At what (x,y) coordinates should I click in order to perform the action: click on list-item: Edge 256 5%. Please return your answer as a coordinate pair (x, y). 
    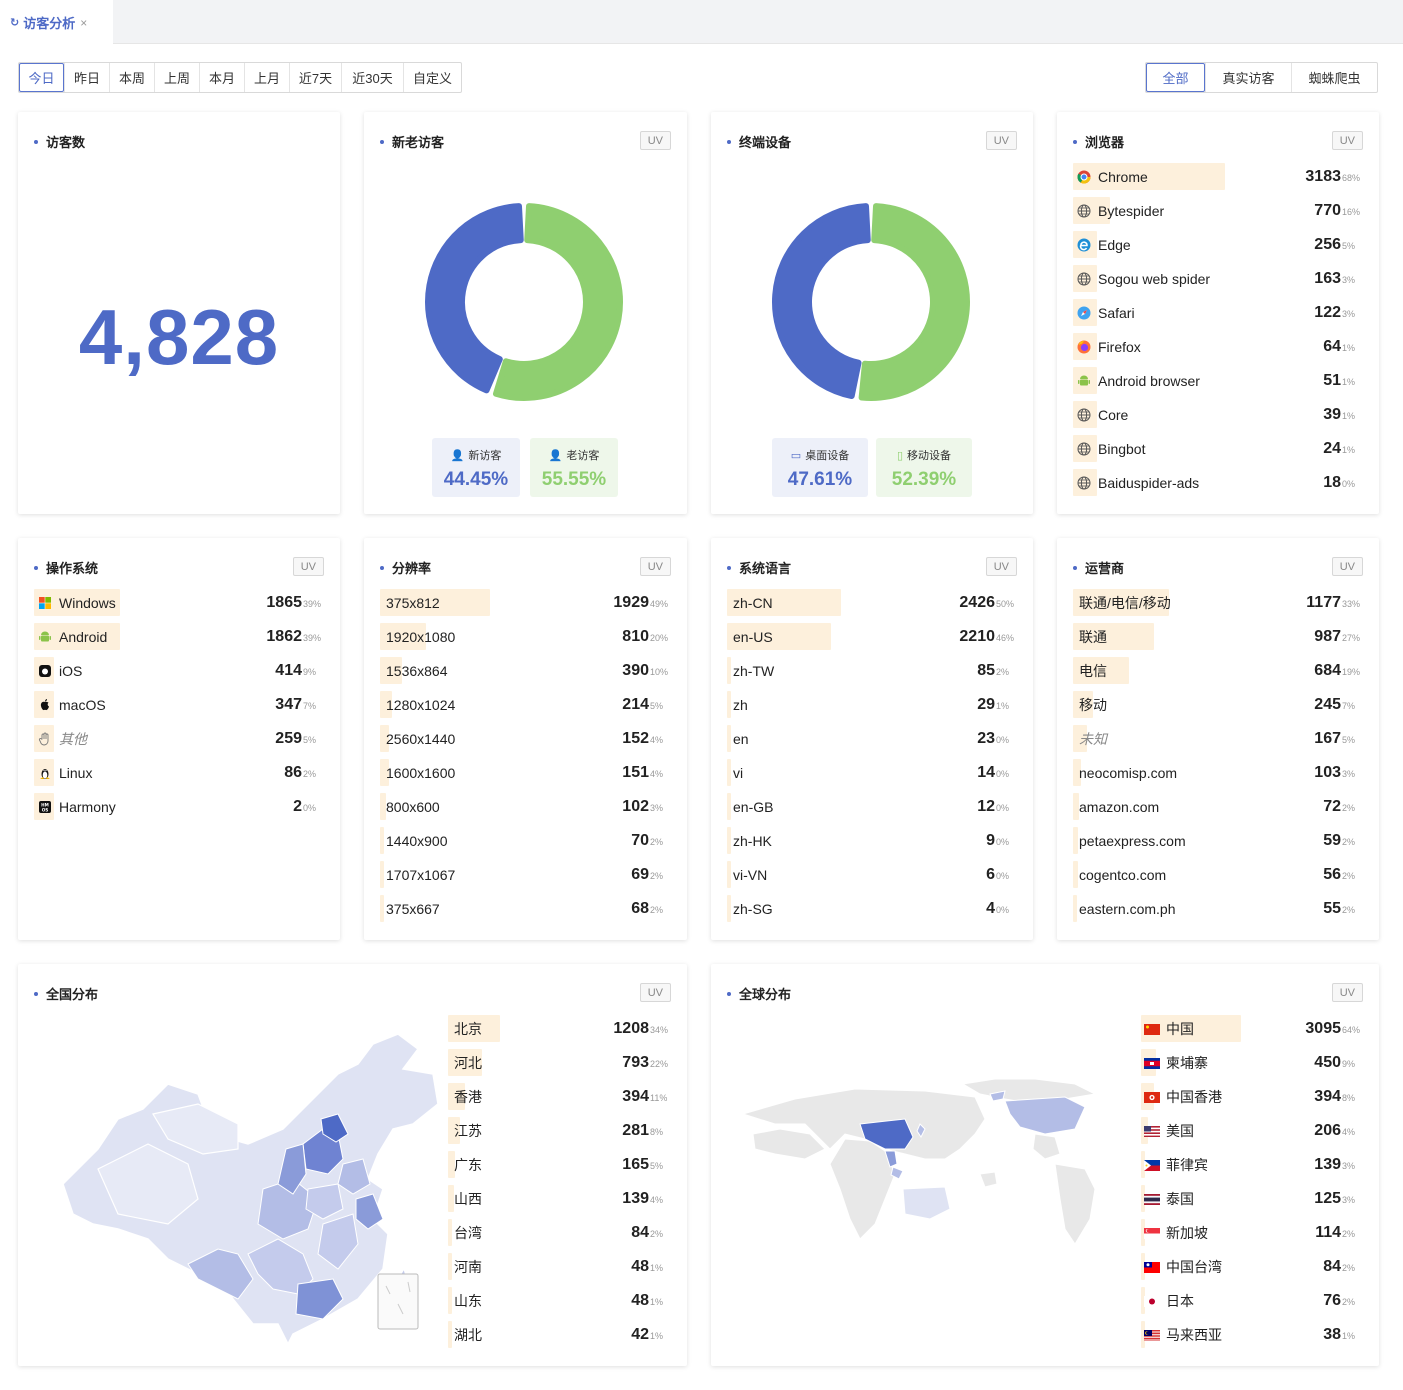
    Looking at the image, I should click on (1217, 245).